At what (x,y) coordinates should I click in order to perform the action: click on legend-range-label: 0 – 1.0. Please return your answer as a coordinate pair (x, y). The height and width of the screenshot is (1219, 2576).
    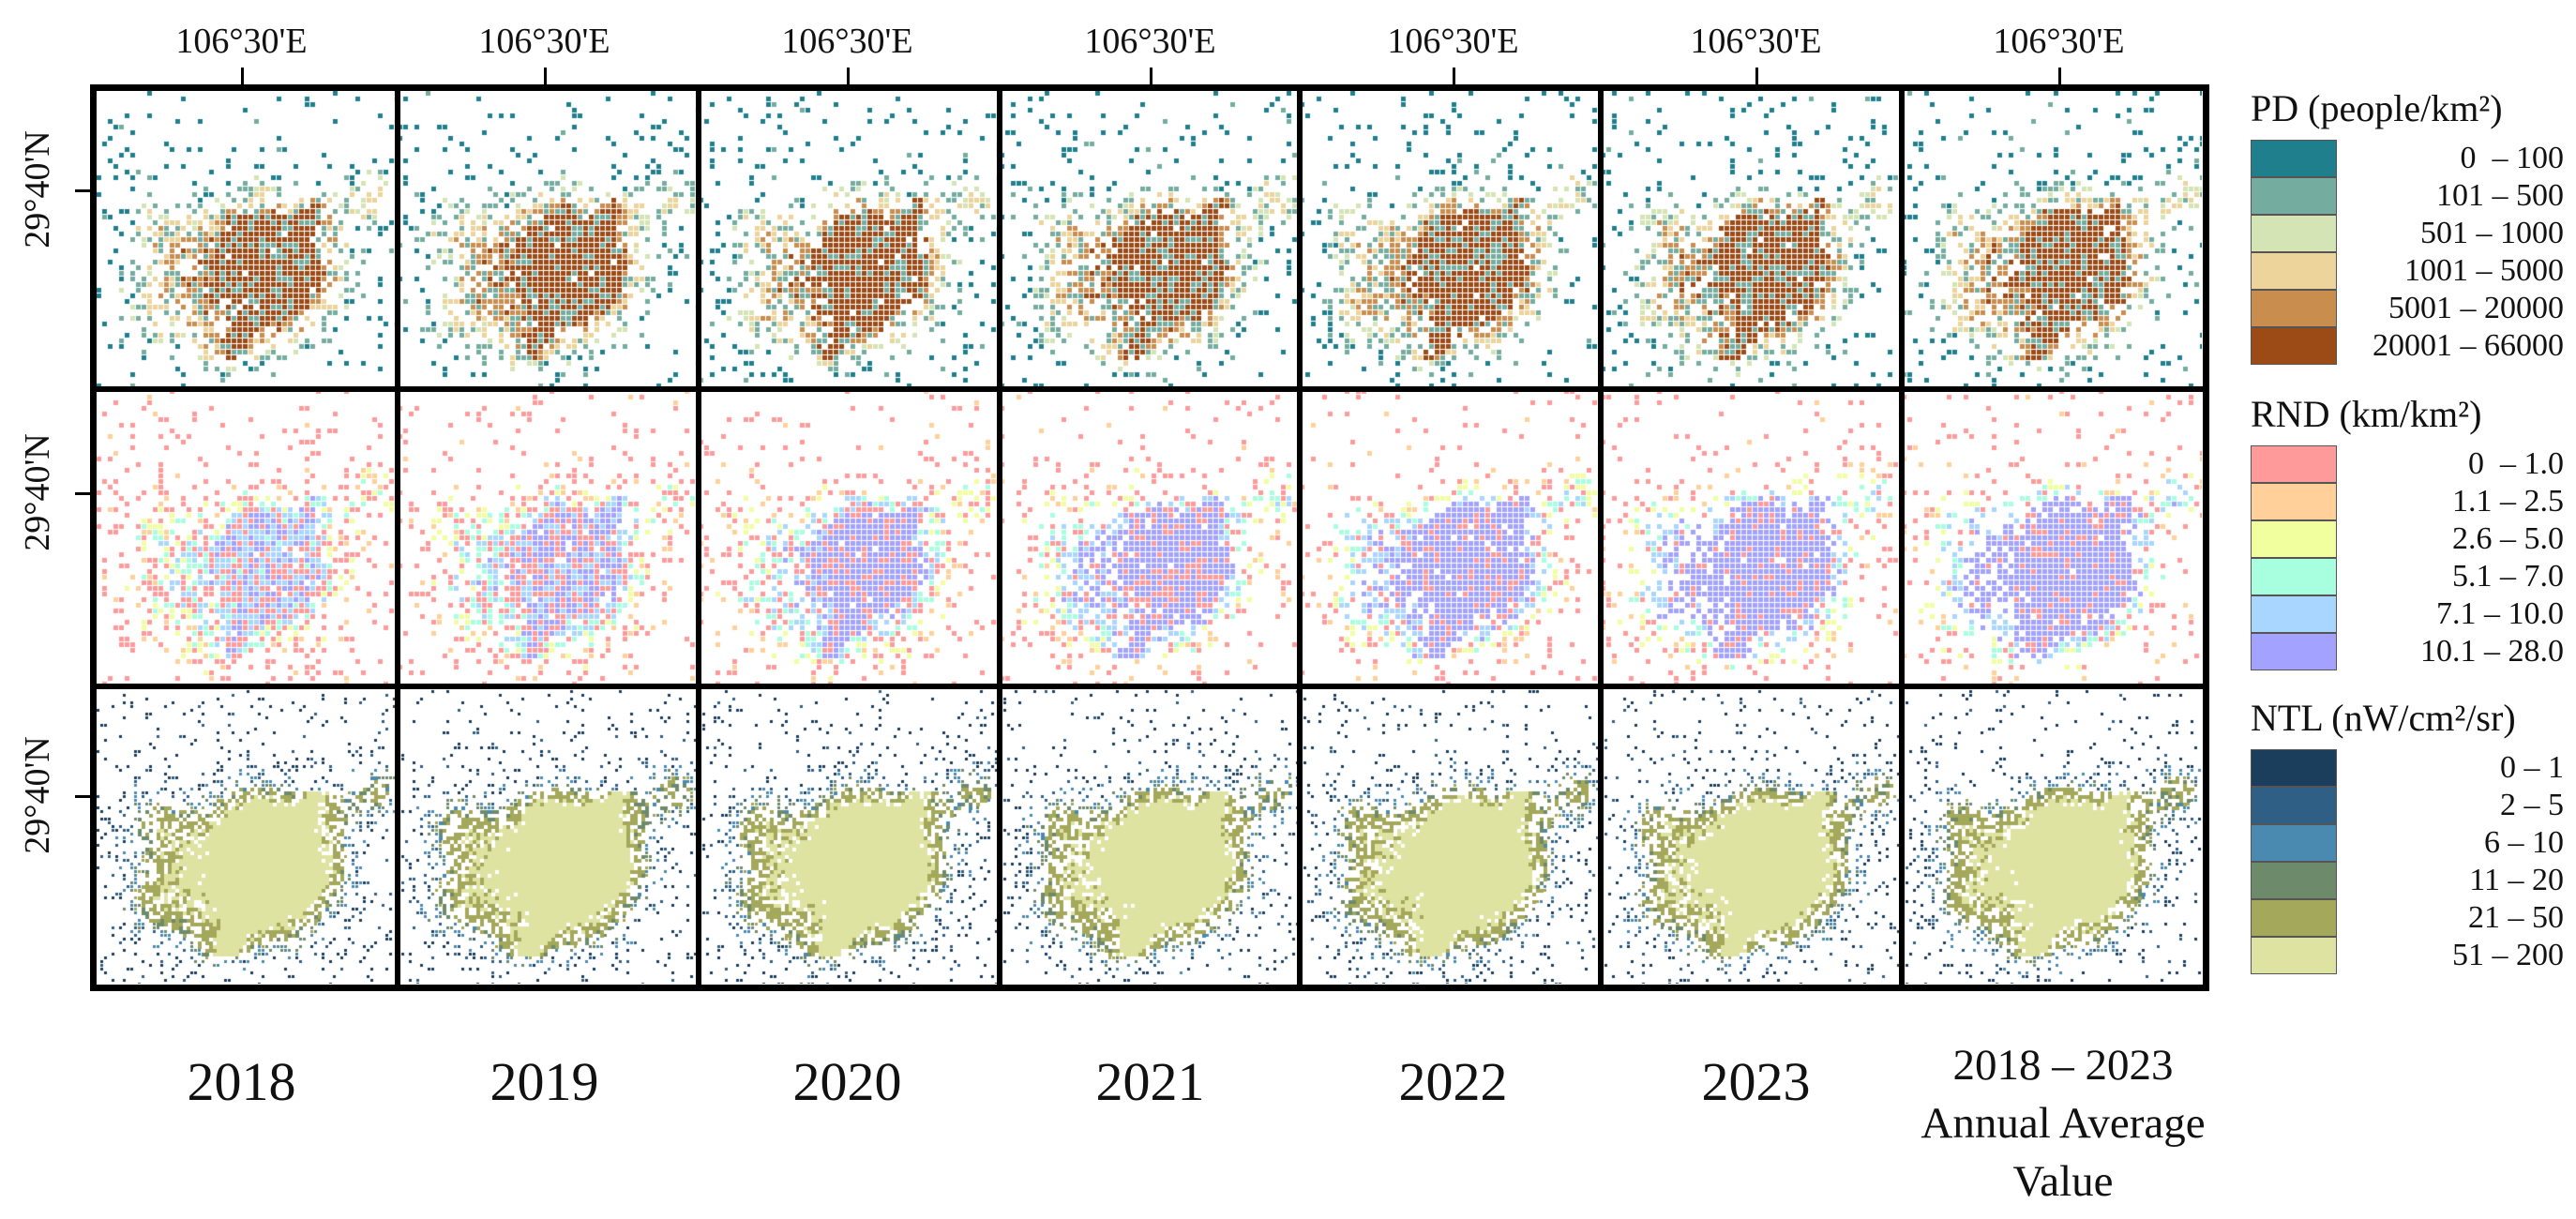
    Looking at the image, I should click on (2516, 464).